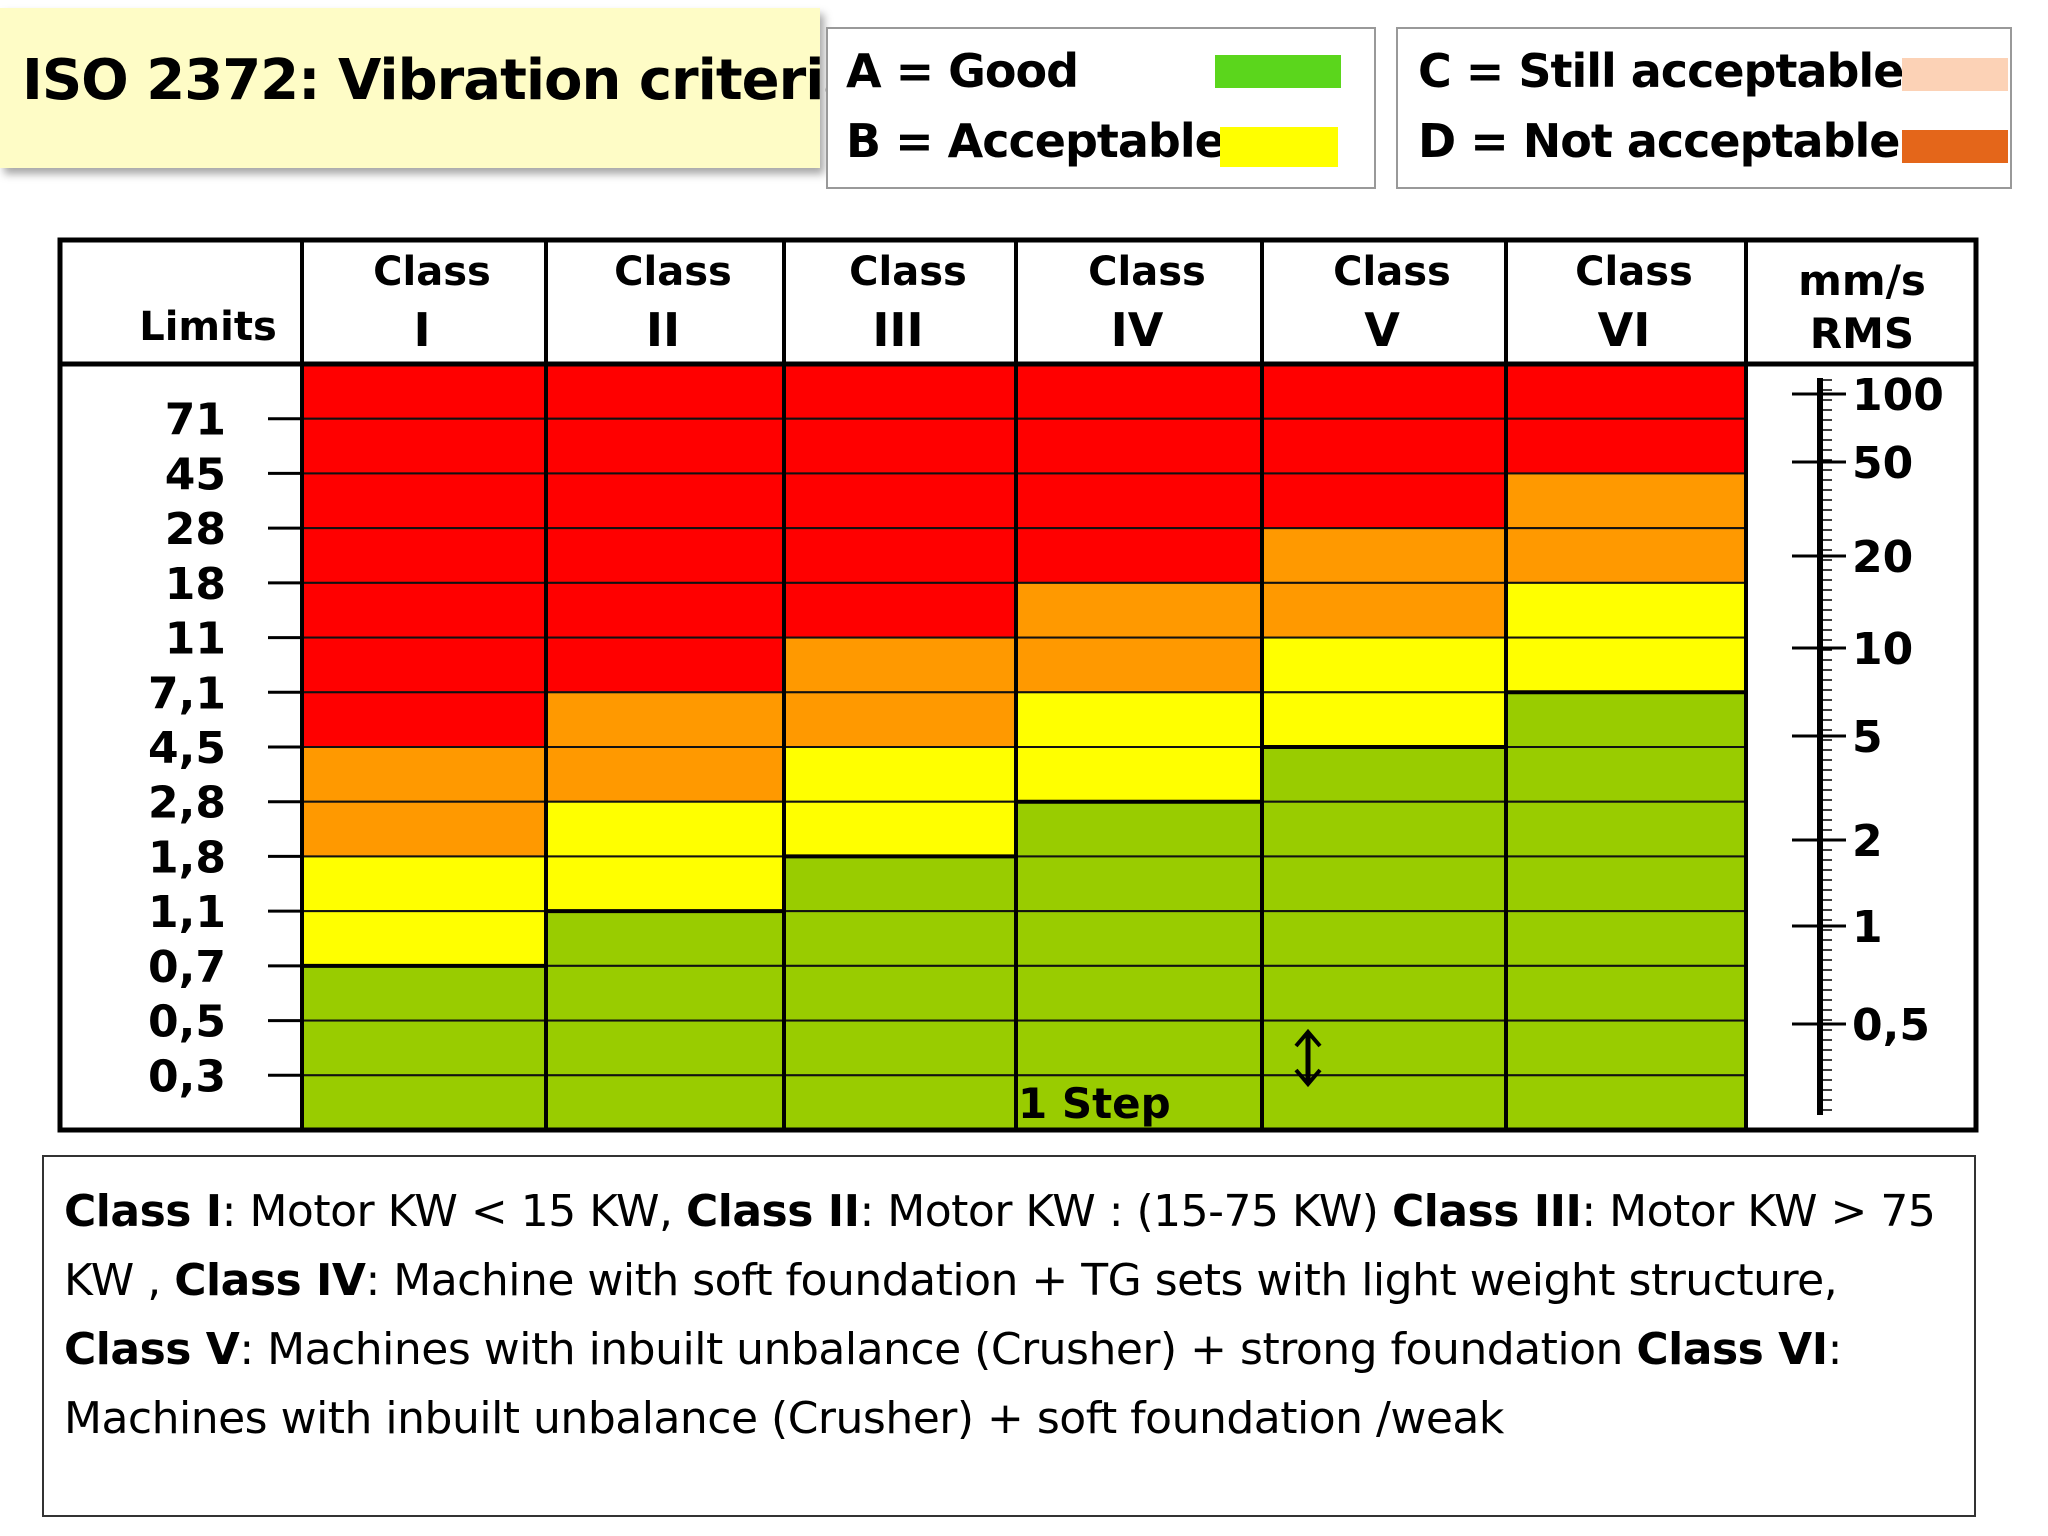 The width and height of the screenshot is (2048, 1536). What do you see at coordinates (1882, 649) in the screenshot?
I see `scale-label: 10` at bounding box center [1882, 649].